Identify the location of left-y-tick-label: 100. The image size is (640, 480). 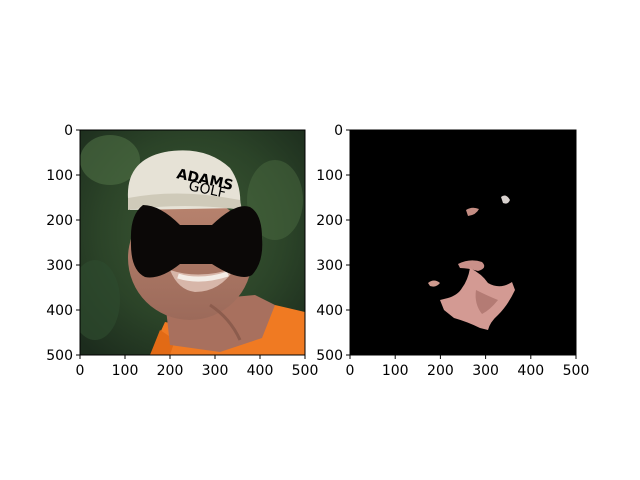
(59, 176).